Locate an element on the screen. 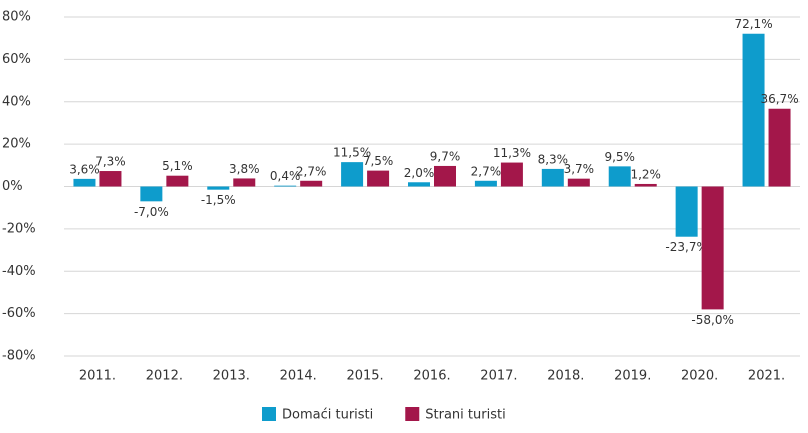 The height and width of the screenshot is (433, 808). y-tick-label: 20% is located at coordinates (16, 144).